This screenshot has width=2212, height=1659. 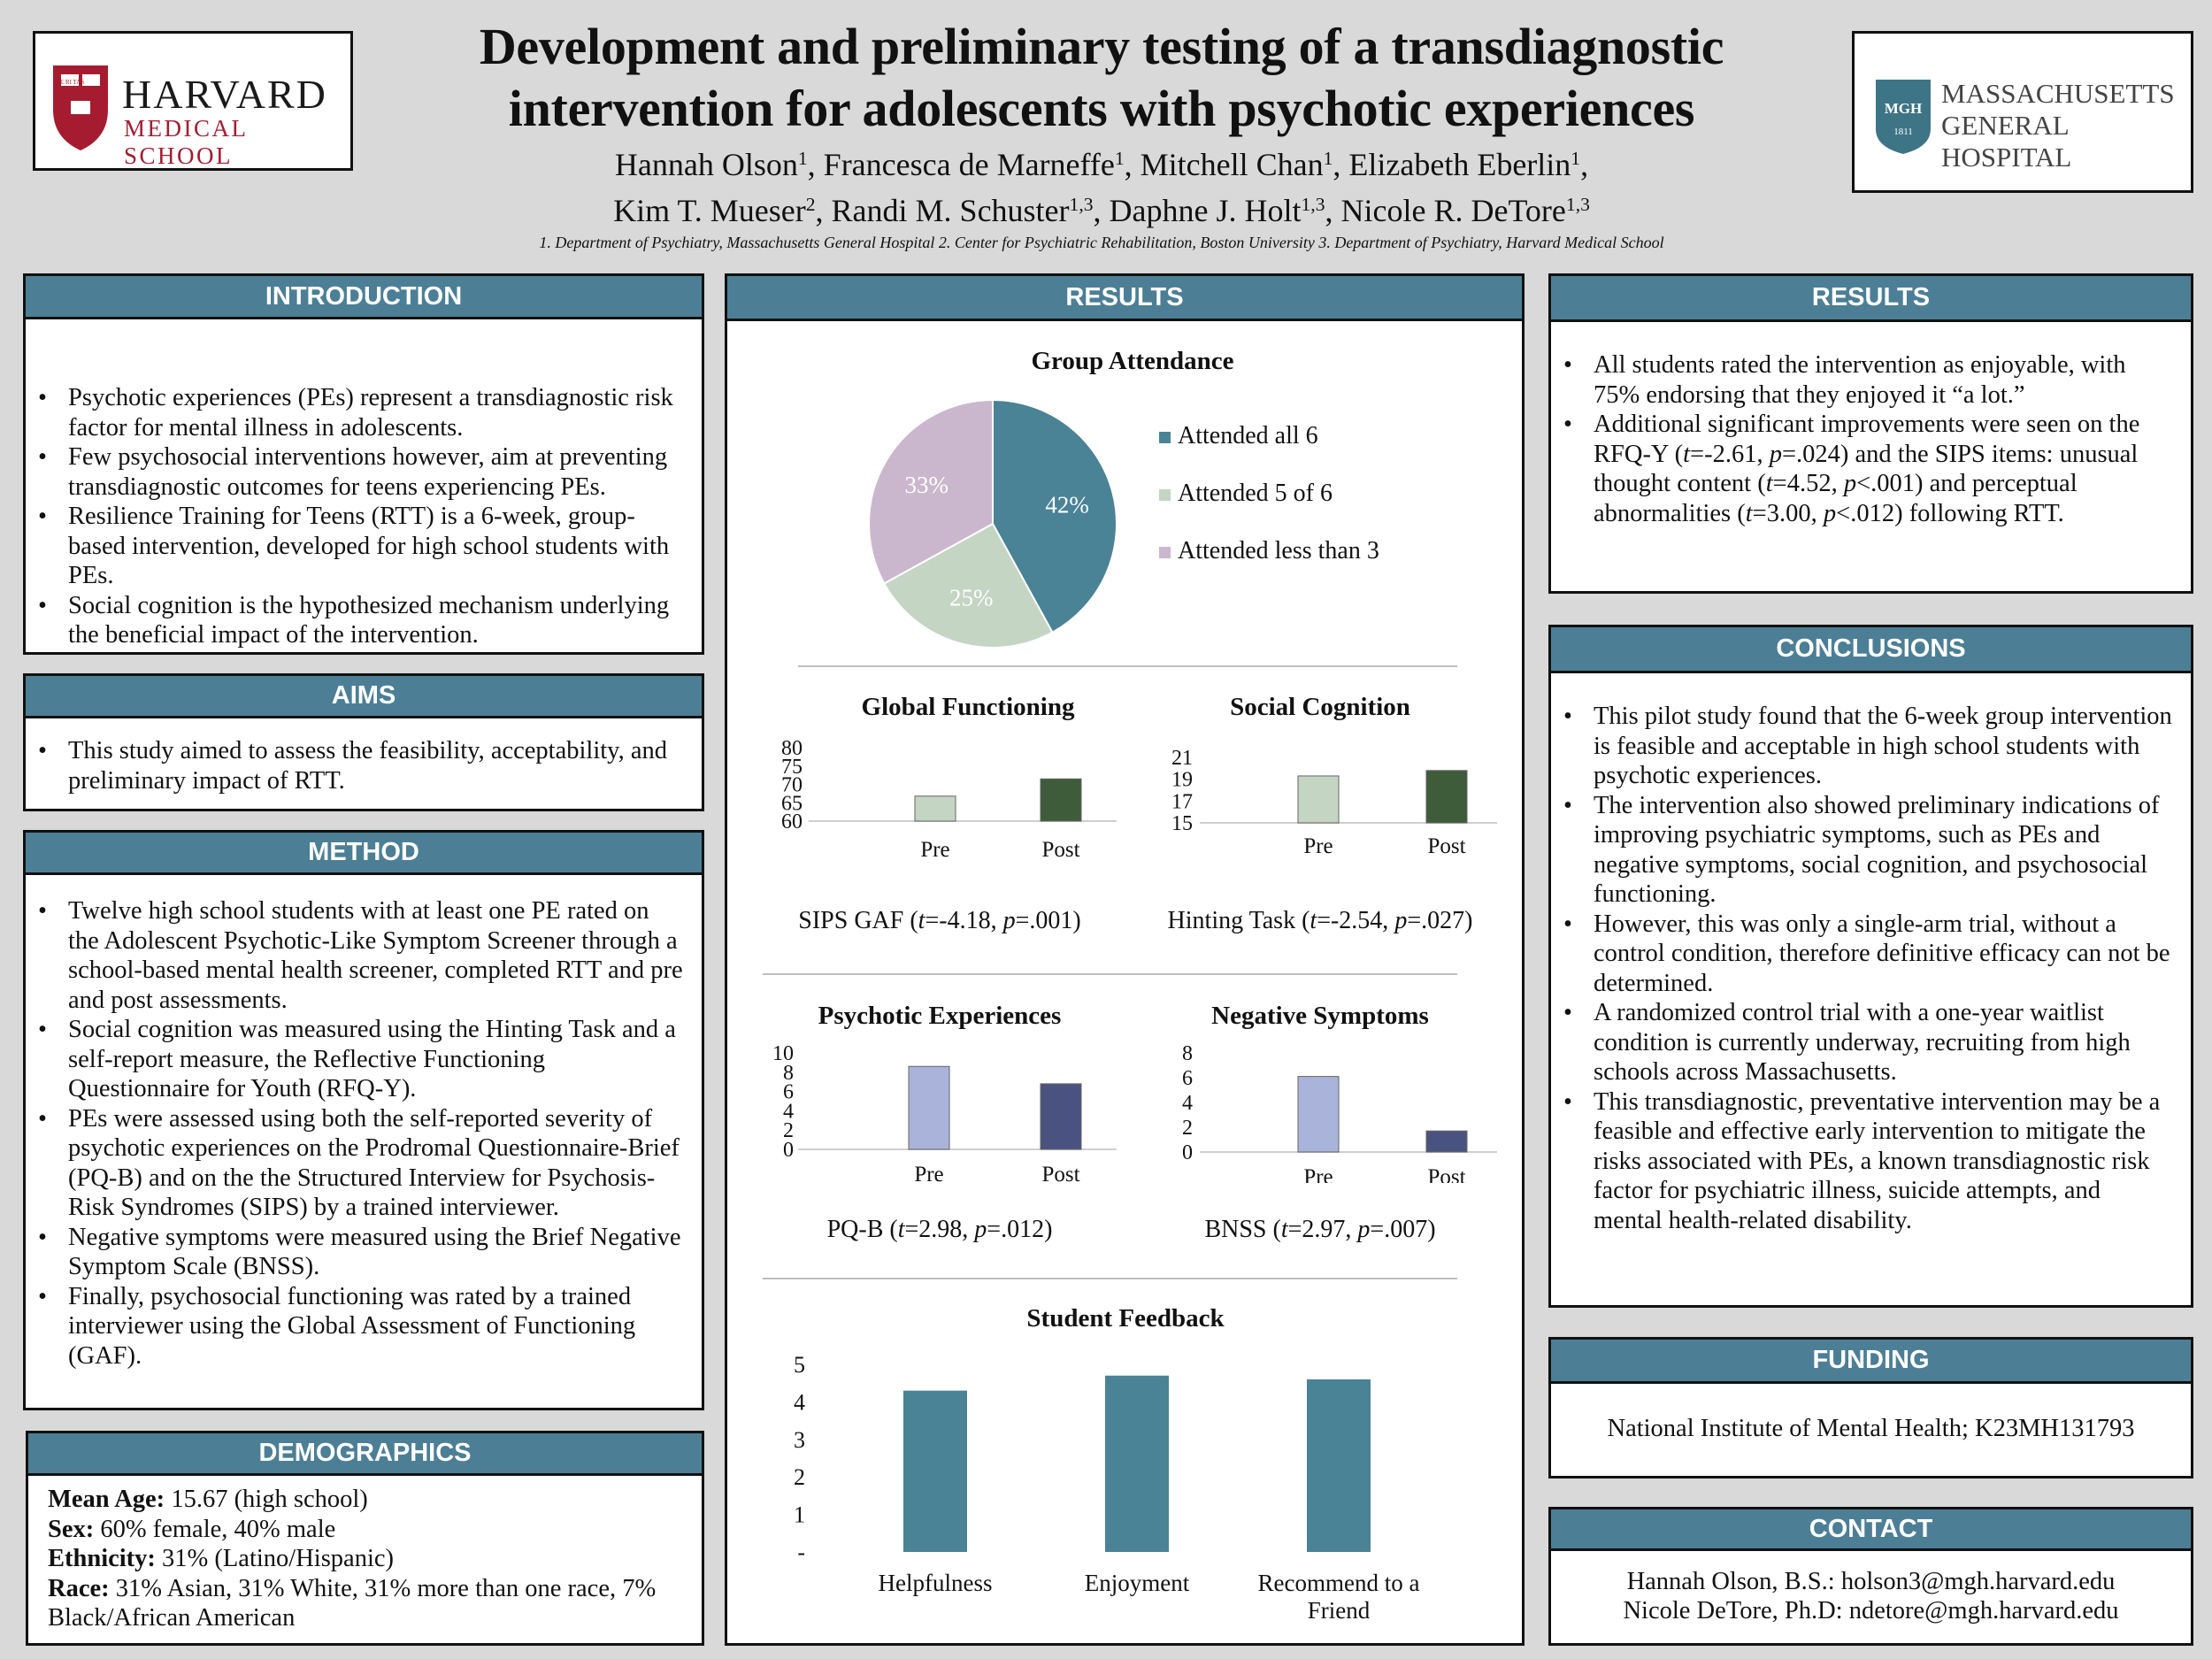 I want to click on legend-label: Attended less than 3, so click(x=1278, y=551).